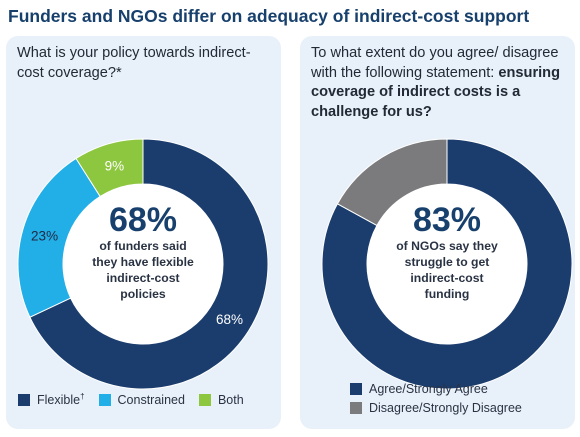 The image size is (580, 437). Describe the element at coordinates (447, 278) in the screenshot. I see `ngos-center-caption-3: indirect-cost` at that location.